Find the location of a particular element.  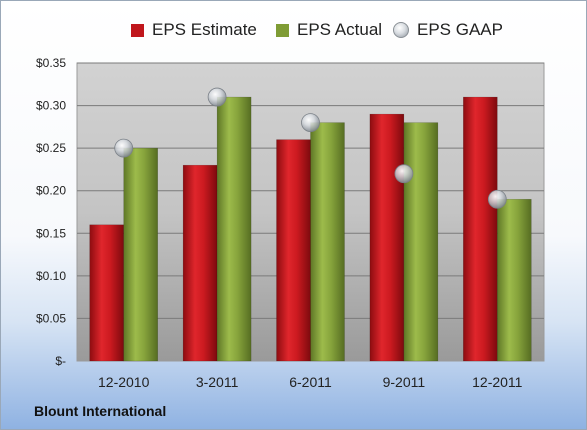

x-axis-ticks: 12-2010 3-2011 6-2011 9-2011 12-2011 is located at coordinates (310, 382).